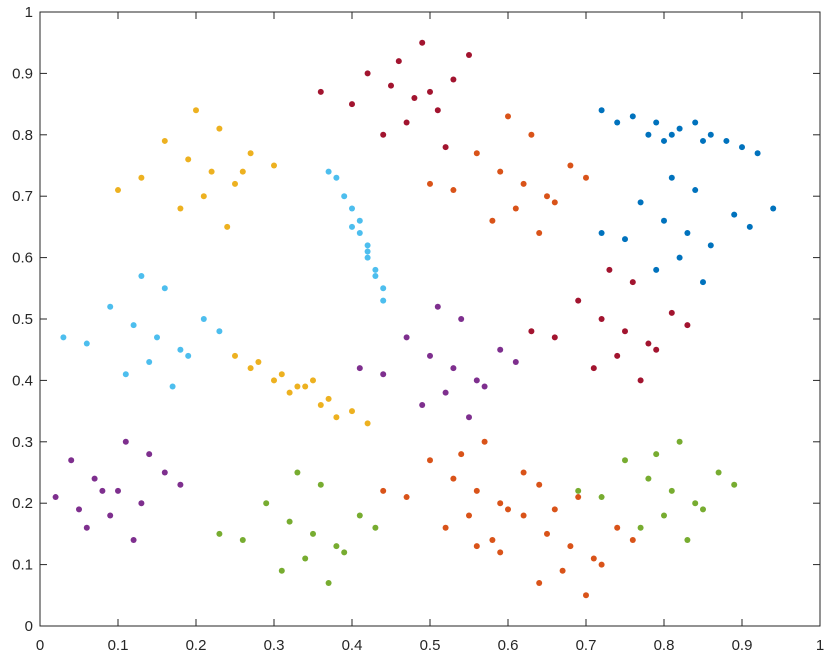 The height and width of the screenshot is (658, 831). Describe the element at coordinates (22, 196) in the screenshot. I see `y-tick-label: 0.7` at that location.